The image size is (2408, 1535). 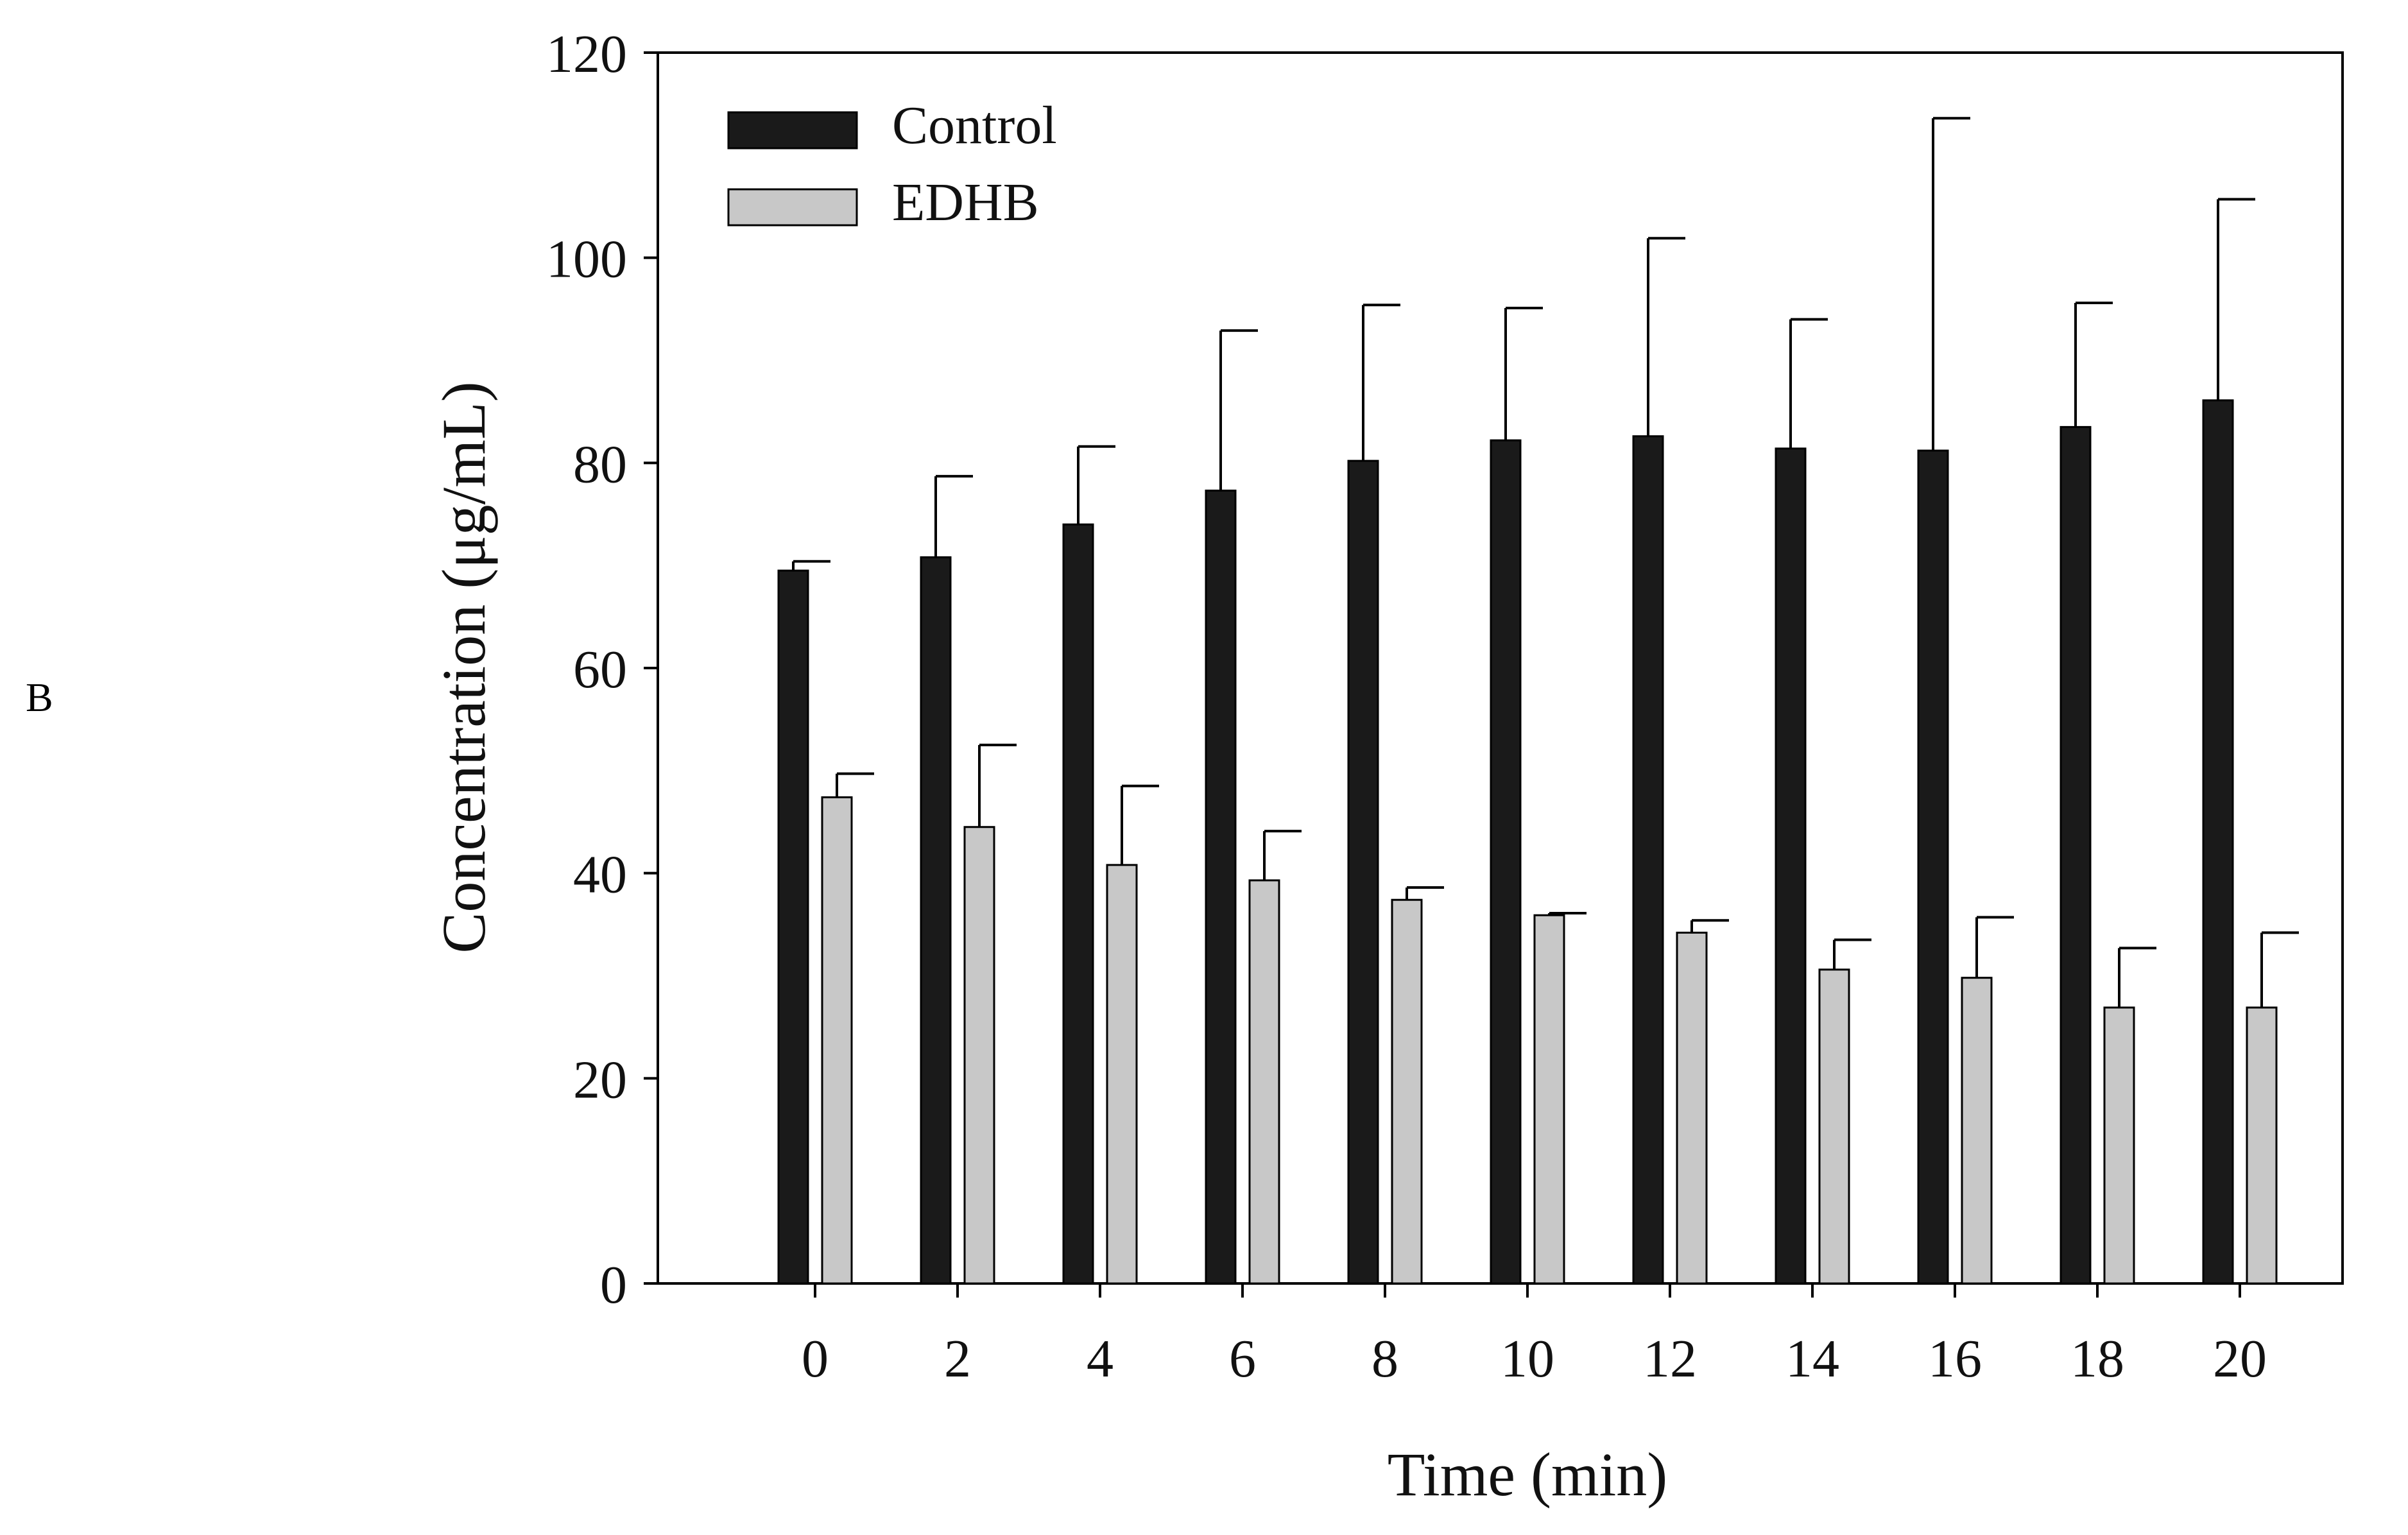 I want to click on legend-swatch-edhb, so click(x=792, y=207).